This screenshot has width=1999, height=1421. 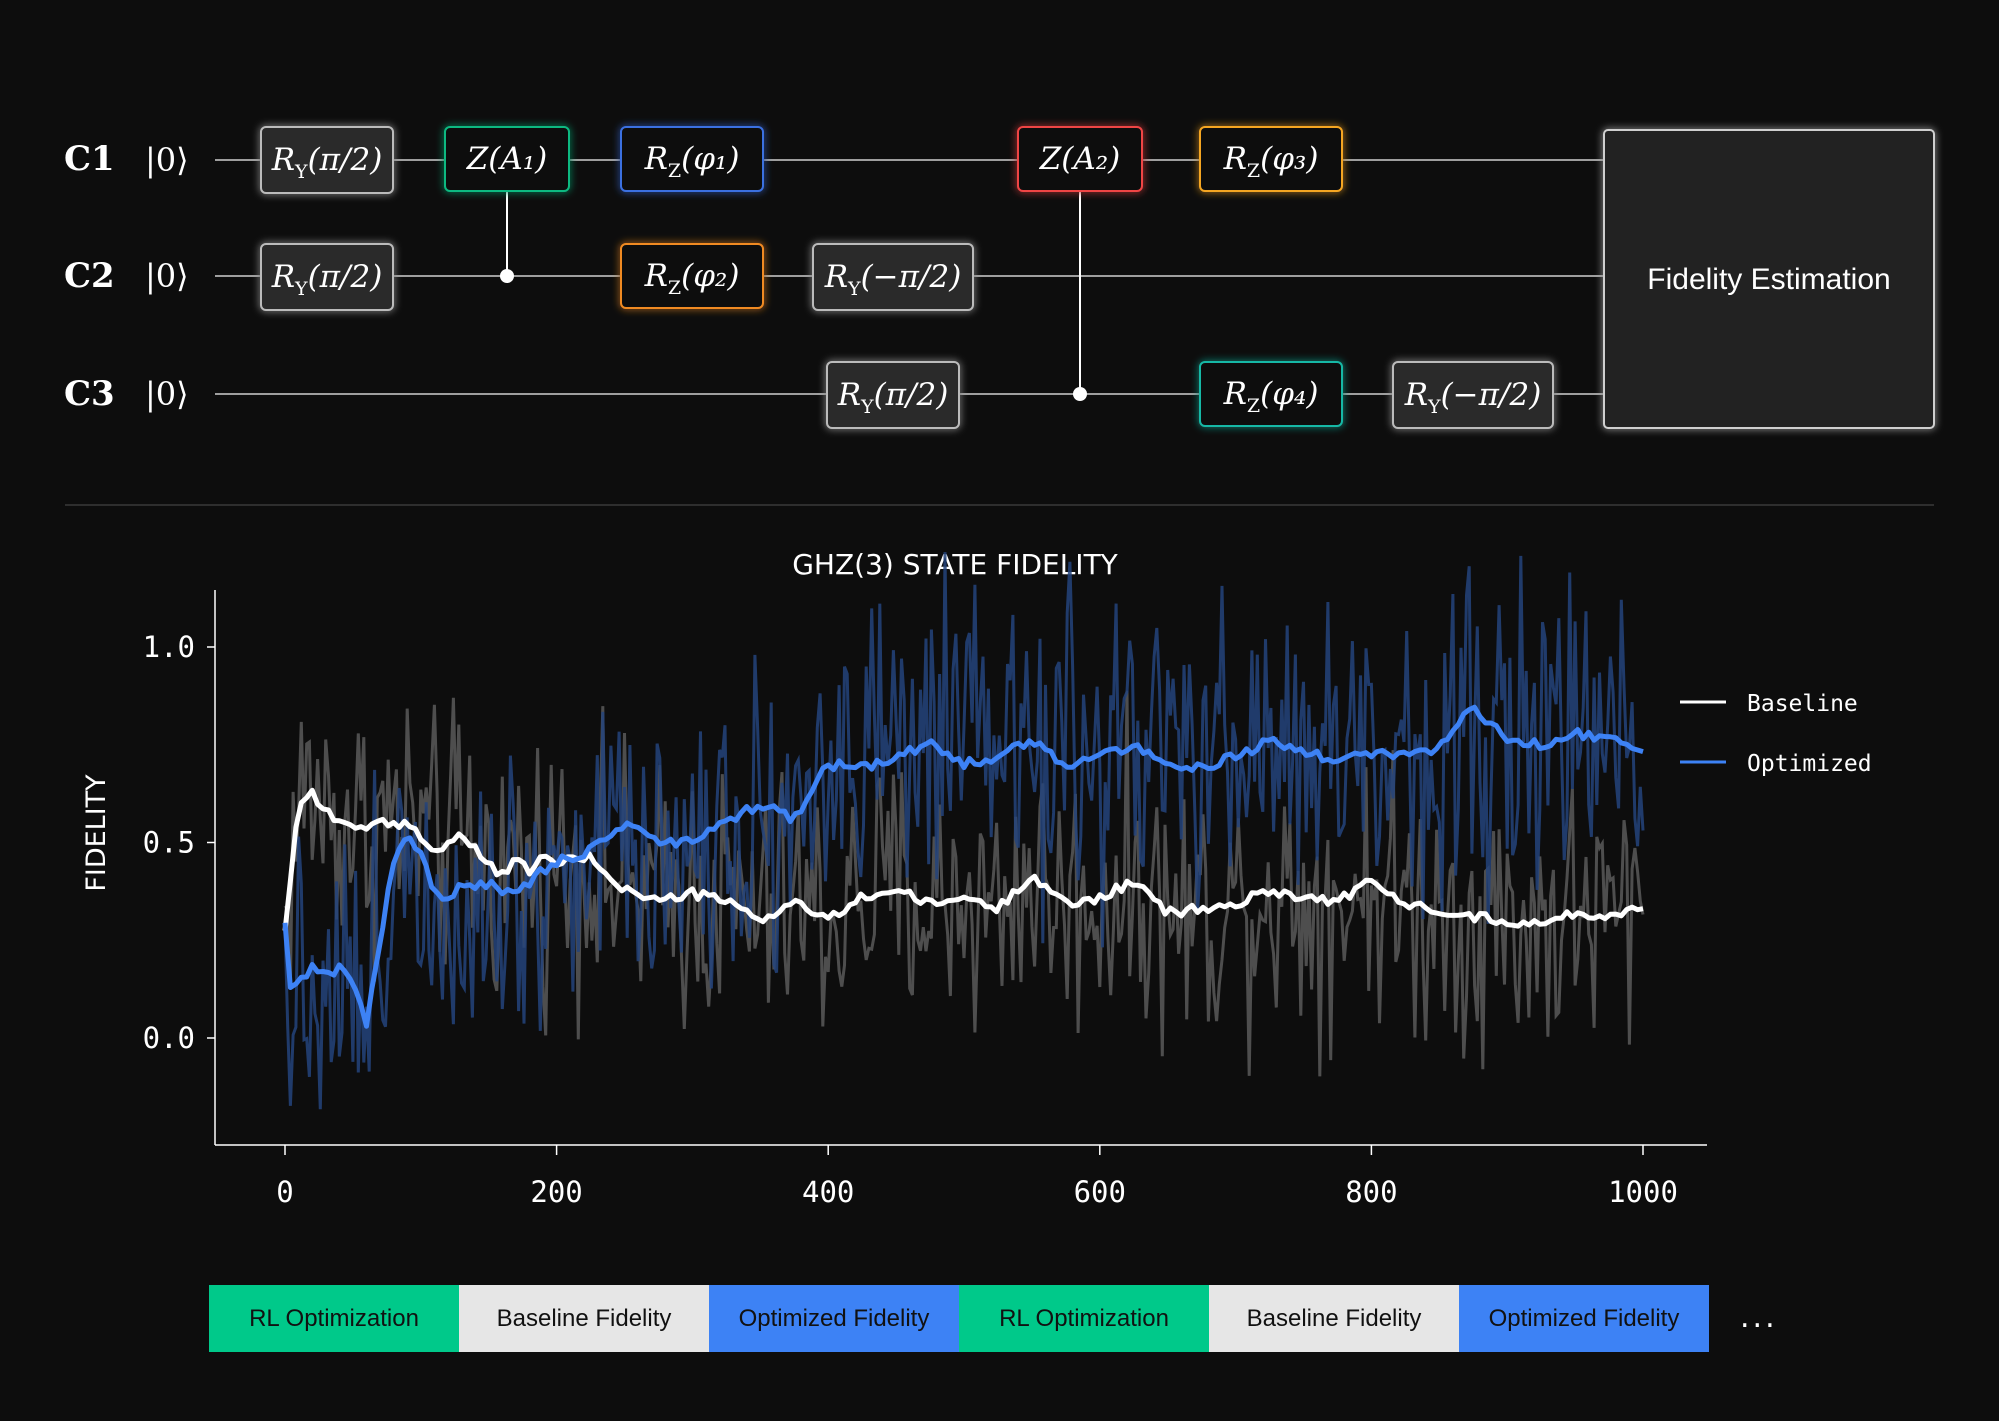 I want to click on gate-rz-phi4: RZ(φ₄), so click(x=1271, y=394).